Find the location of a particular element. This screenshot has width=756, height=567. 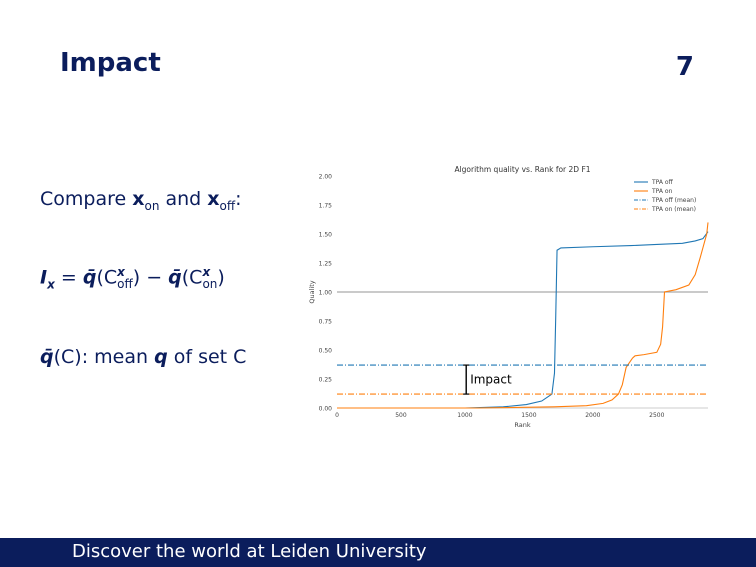

def-text-2: of set C is located at coordinates (207, 357).